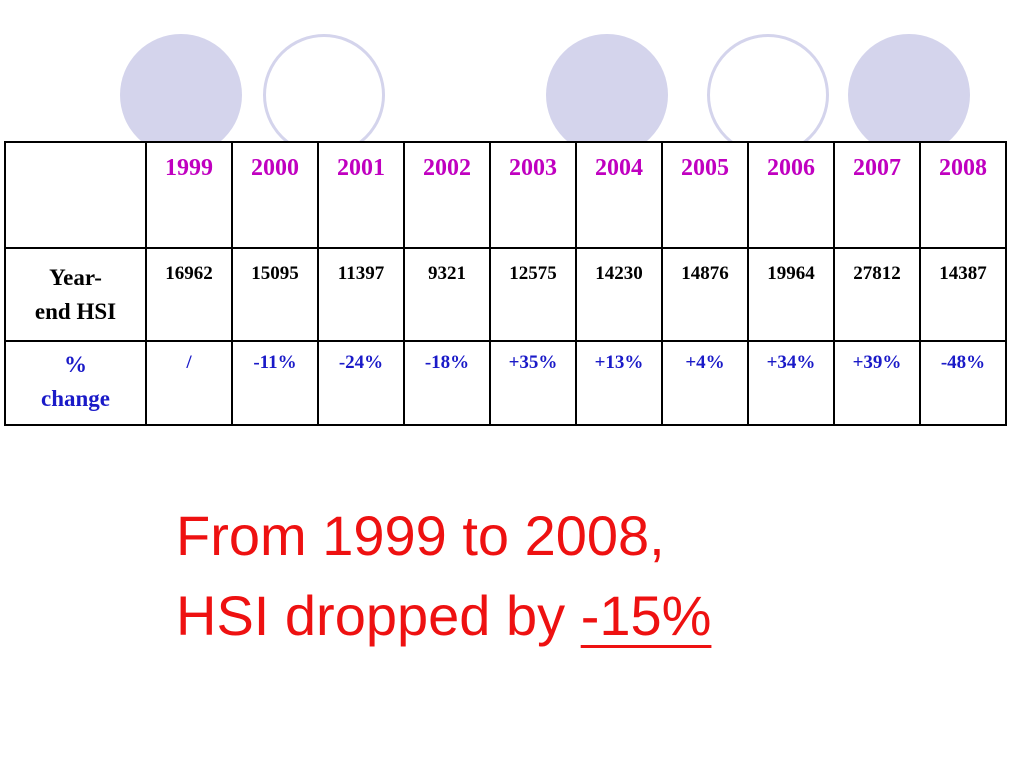 The height and width of the screenshot is (768, 1024). I want to click on hsi-value-cell: 15095, so click(275, 294).